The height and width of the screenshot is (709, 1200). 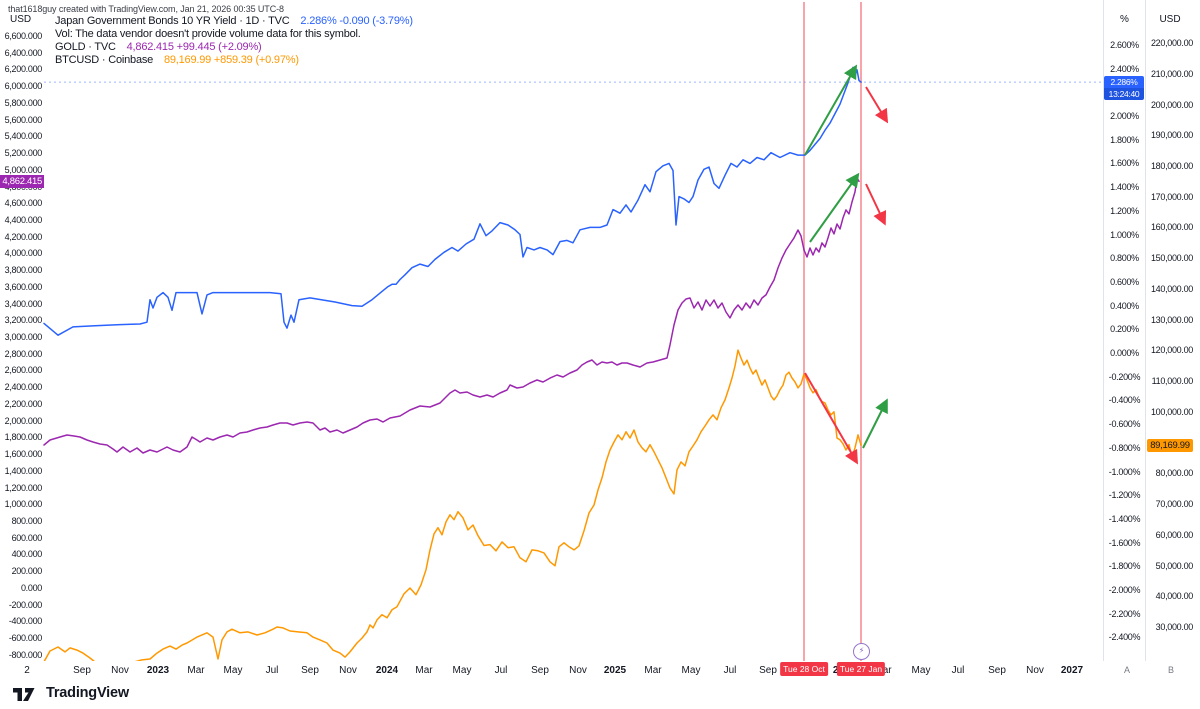 What do you see at coordinates (1172, 381) in the screenshot?
I see `price-tick: 110,000.00` at bounding box center [1172, 381].